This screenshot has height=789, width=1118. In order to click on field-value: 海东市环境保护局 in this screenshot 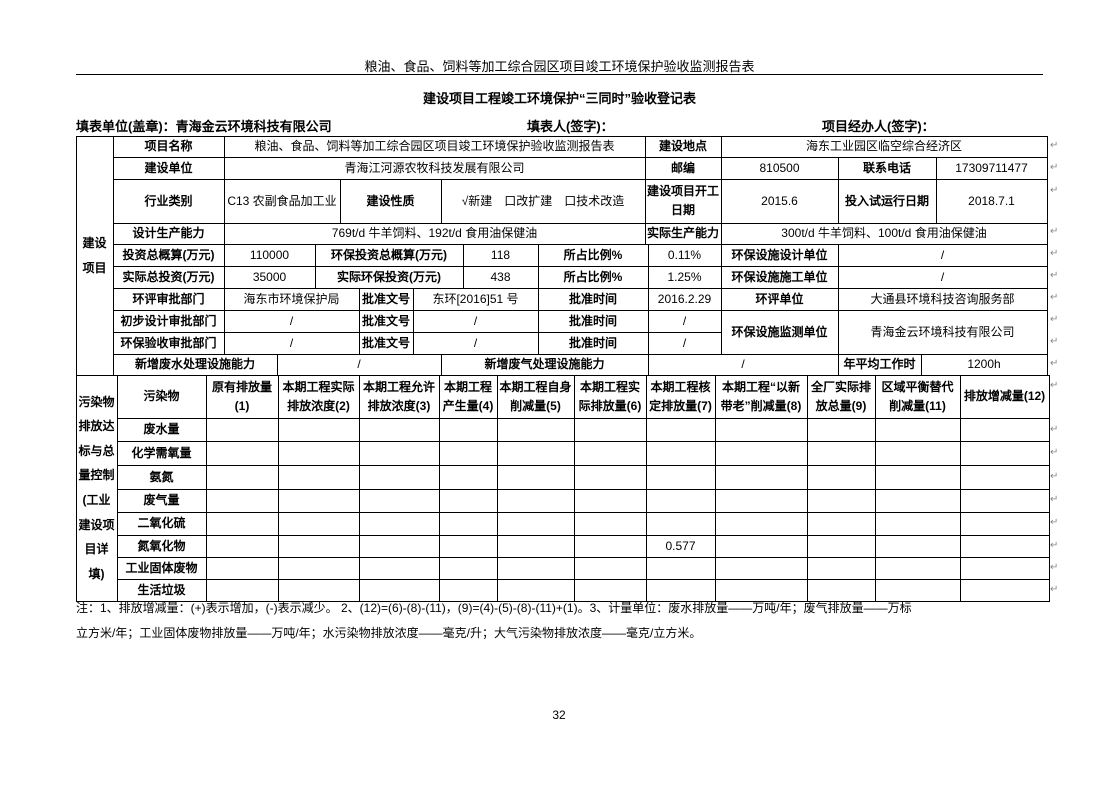, I will do `click(291, 299)`.